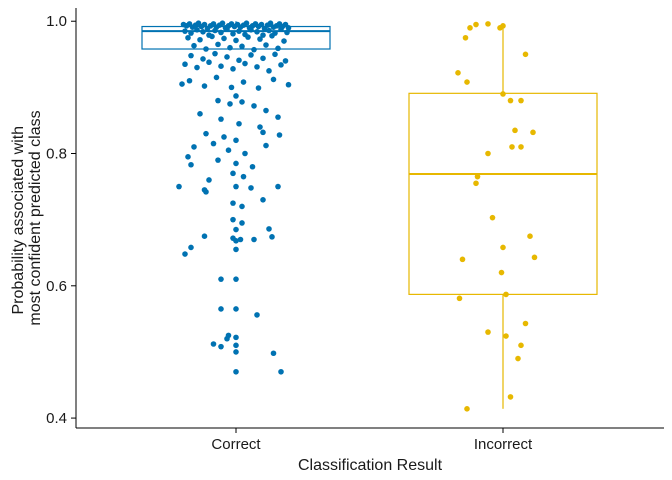 The image size is (672, 480). Describe the element at coordinates (503, 444) in the screenshot. I see `x-tick-label: Incorrect` at that location.